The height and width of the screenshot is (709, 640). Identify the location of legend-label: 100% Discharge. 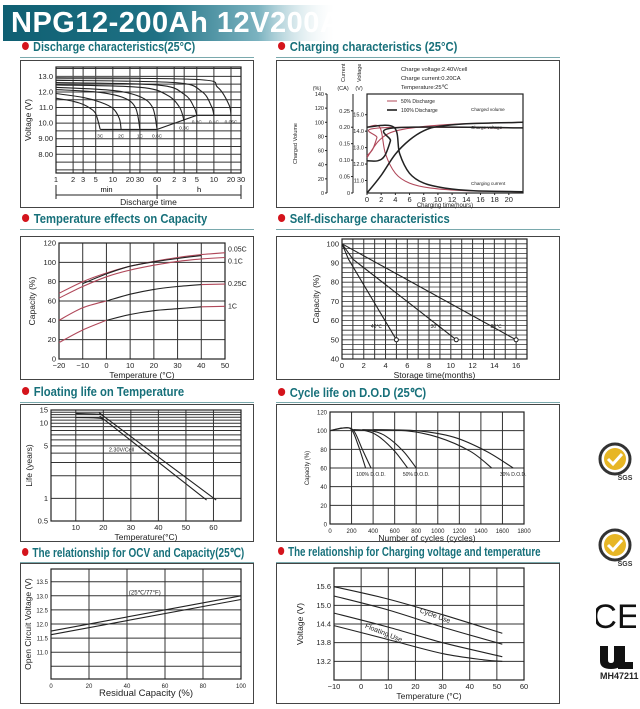
(419, 111).